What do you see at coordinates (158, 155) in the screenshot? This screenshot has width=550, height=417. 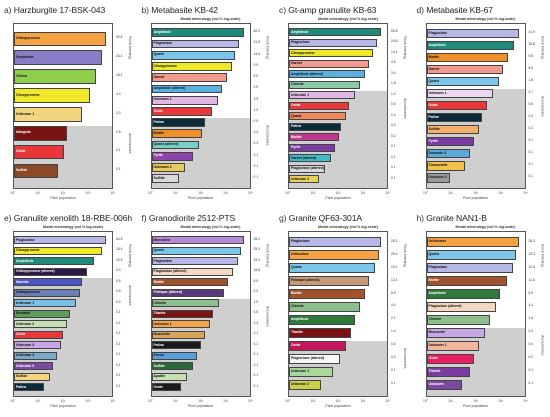 I see `bar-label: Pyrite` at bounding box center [158, 155].